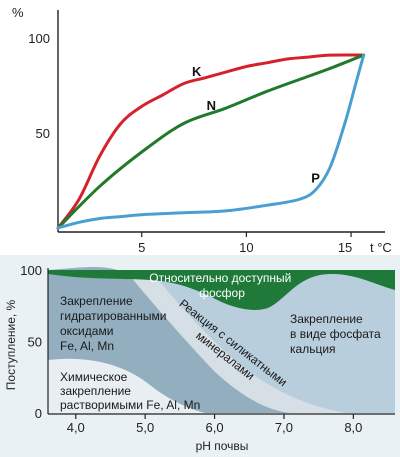  I want to click on zone-available, so click(221, 290).